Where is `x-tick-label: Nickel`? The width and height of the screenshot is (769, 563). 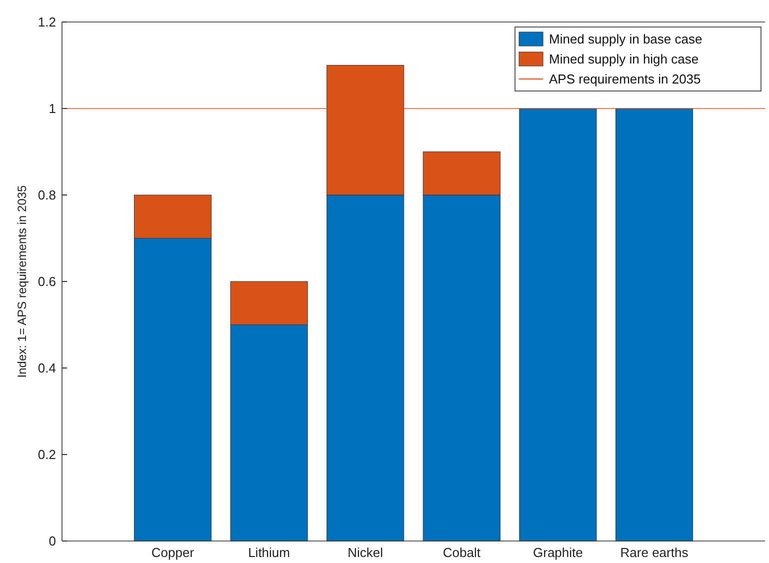 x-tick-label: Nickel is located at coordinates (366, 552).